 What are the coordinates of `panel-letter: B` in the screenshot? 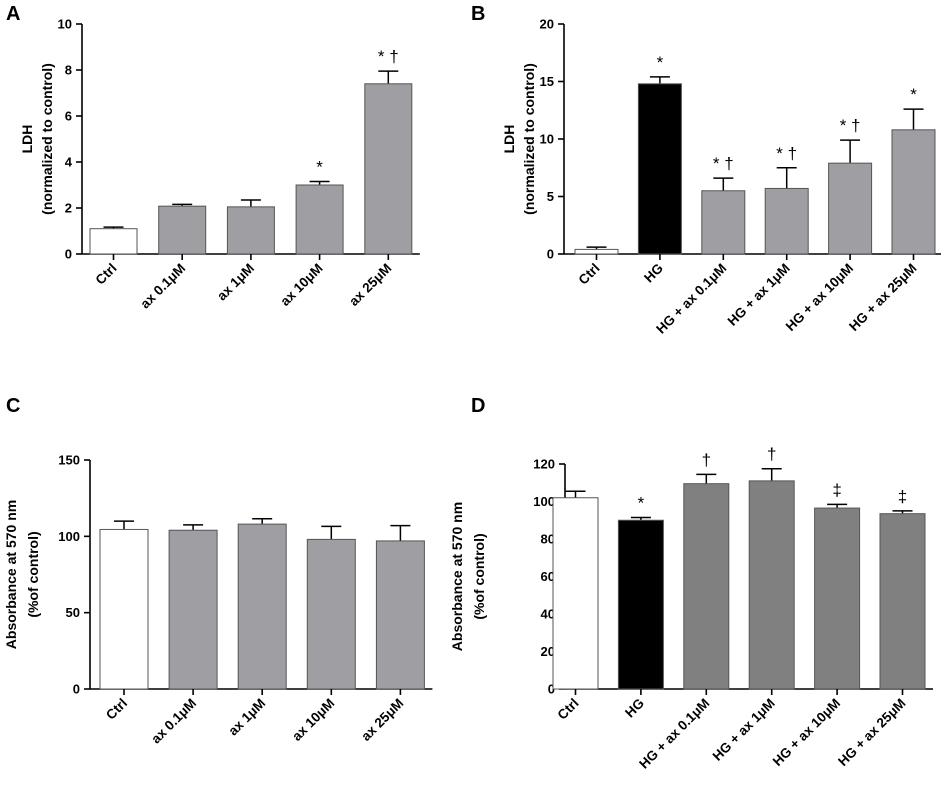 It's located at (478, 14).